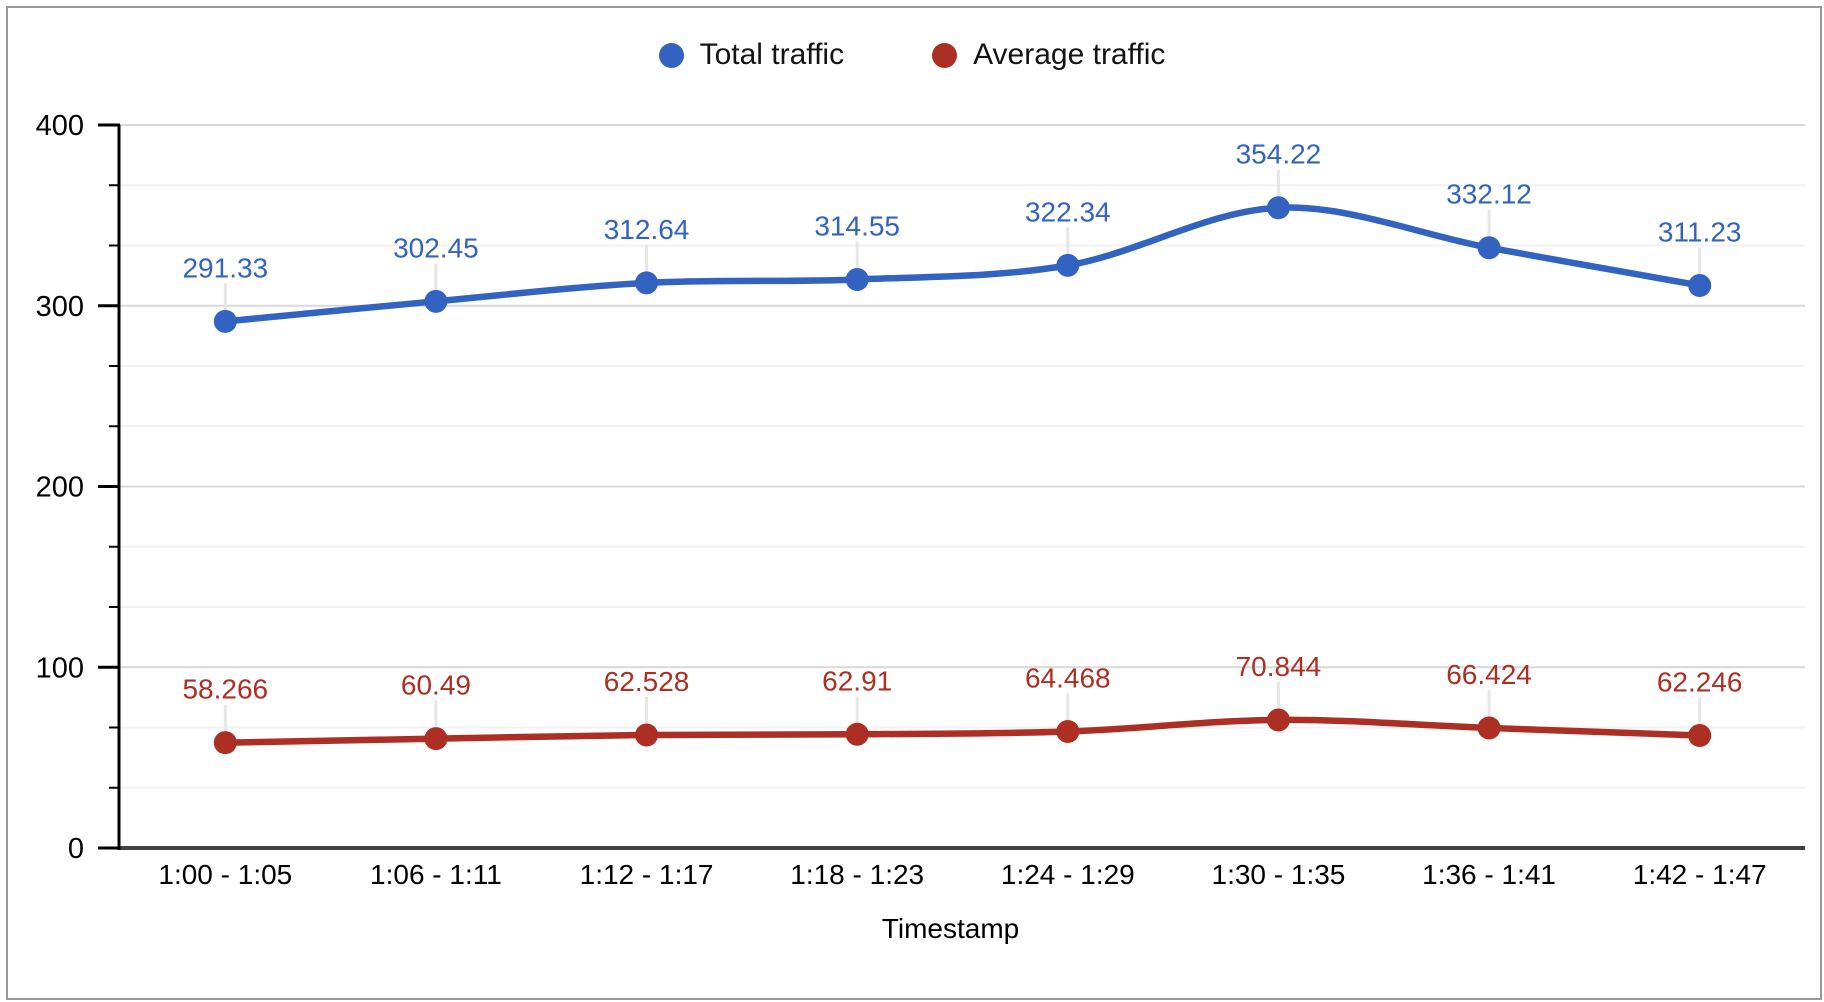 This screenshot has width=1824, height=1002. I want to click on data-point-label-average-traffic: 60.49, so click(436, 685).